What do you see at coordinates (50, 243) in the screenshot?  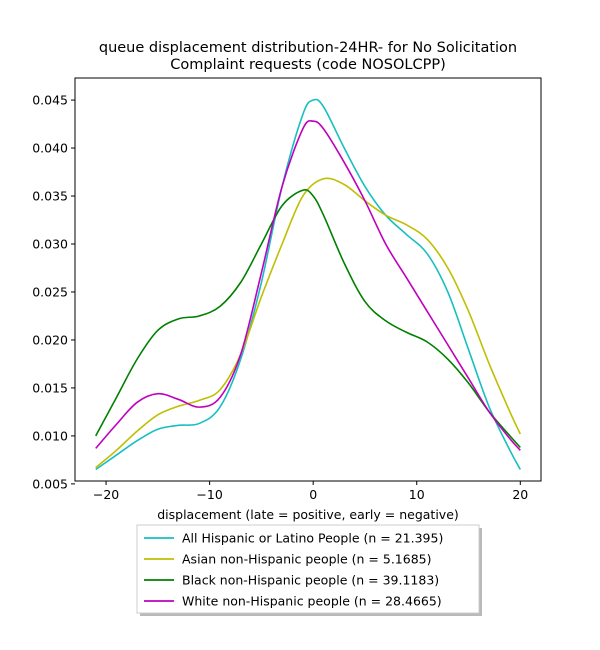 I see `y-tick-label: 0.030` at bounding box center [50, 243].